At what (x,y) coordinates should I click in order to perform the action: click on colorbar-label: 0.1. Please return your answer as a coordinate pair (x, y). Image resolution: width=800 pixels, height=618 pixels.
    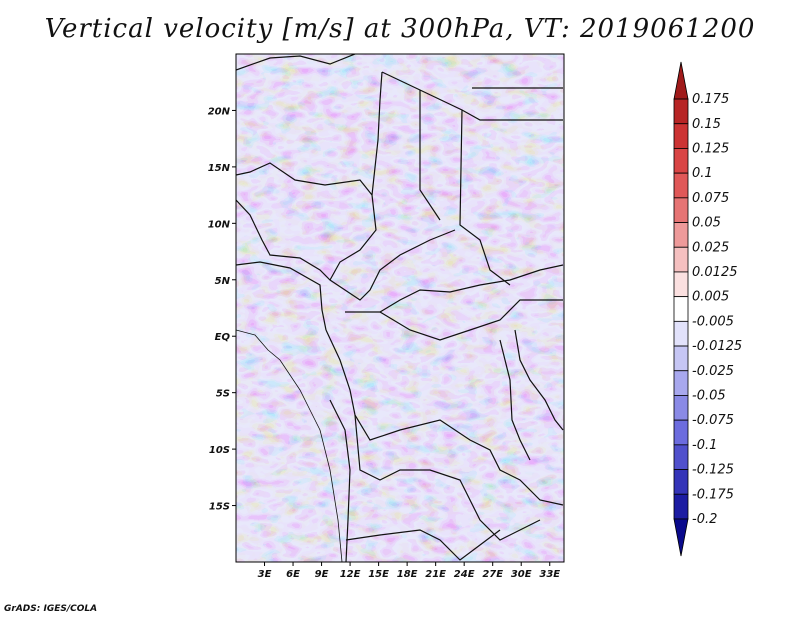
    Looking at the image, I should click on (702, 173).